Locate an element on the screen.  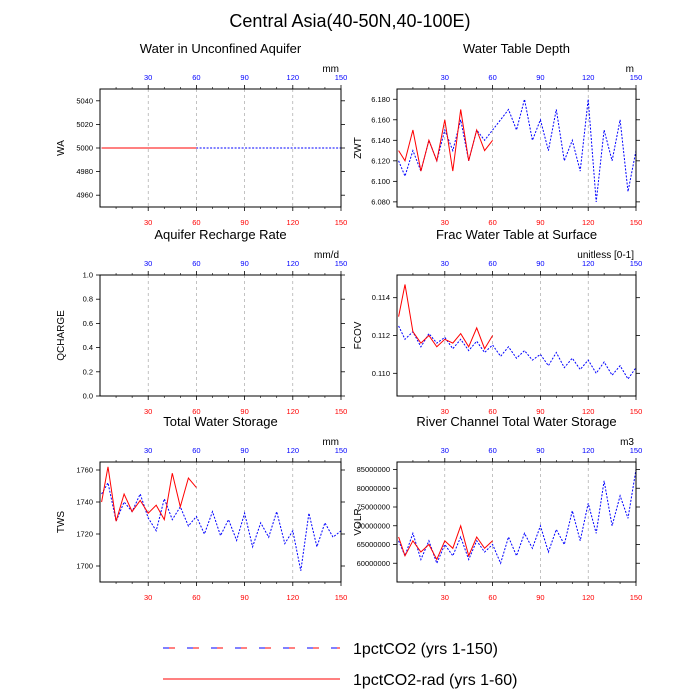
panel-title: Frac Water Table at Surface is located at coordinates (516, 234).